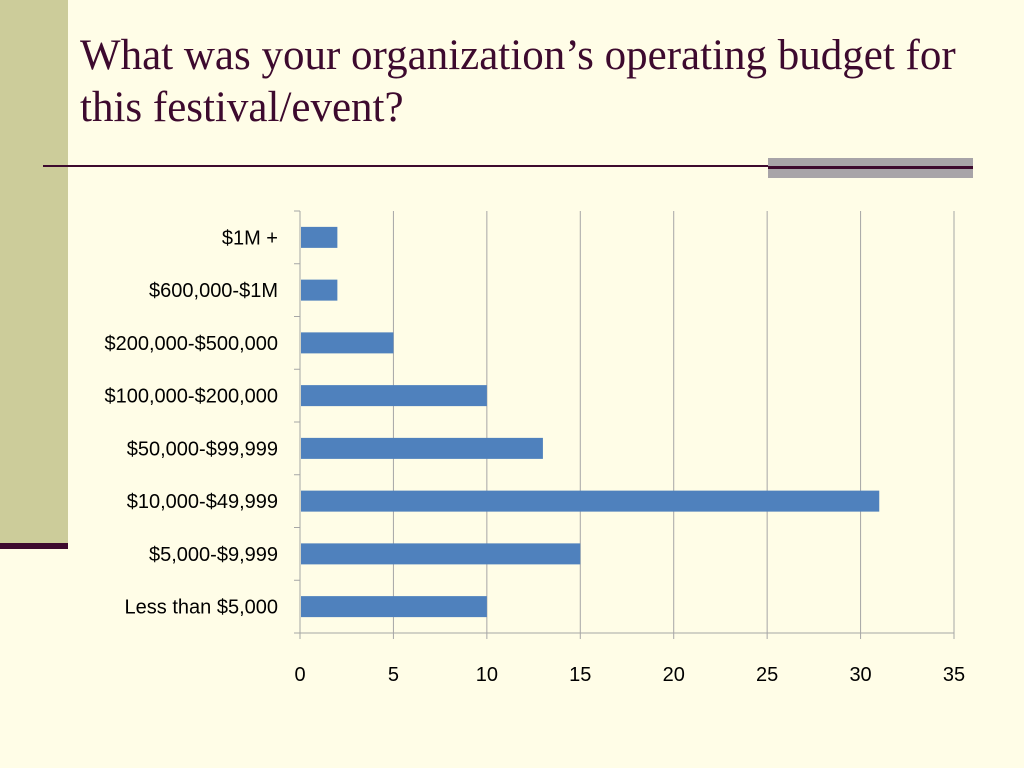 The width and height of the screenshot is (1024, 768). I want to click on category-label: $200,000-$500,000, so click(192, 344).